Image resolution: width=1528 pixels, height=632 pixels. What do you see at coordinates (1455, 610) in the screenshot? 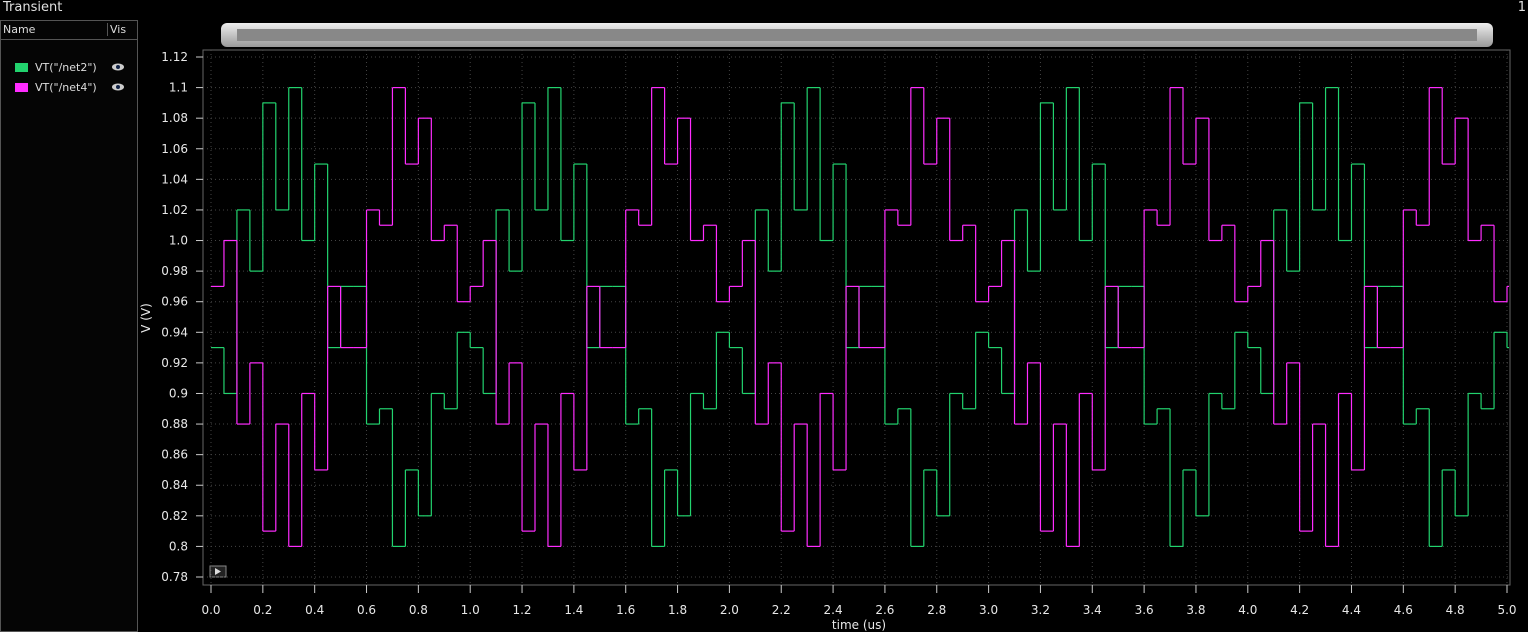
I see `x-tick-label: 4.8` at bounding box center [1455, 610].